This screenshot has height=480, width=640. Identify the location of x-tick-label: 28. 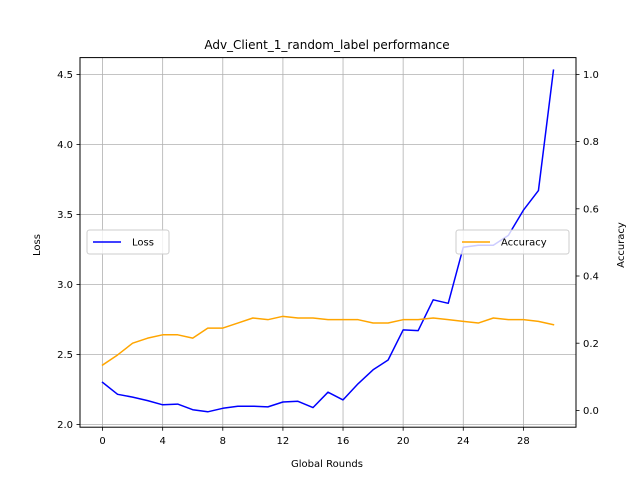
(523, 441).